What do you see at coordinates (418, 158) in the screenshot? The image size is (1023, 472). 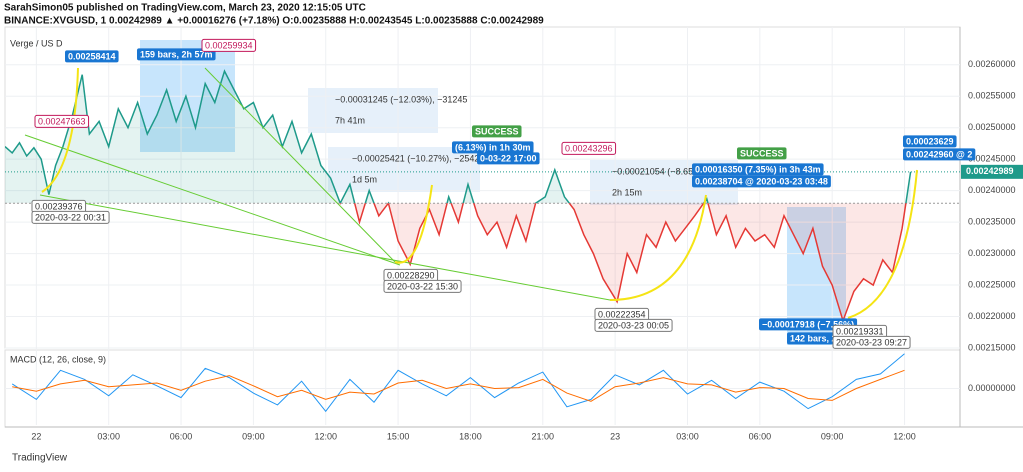 I see `annotation: −0.00025421 (−10.27%), −25421` at bounding box center [418, 158].